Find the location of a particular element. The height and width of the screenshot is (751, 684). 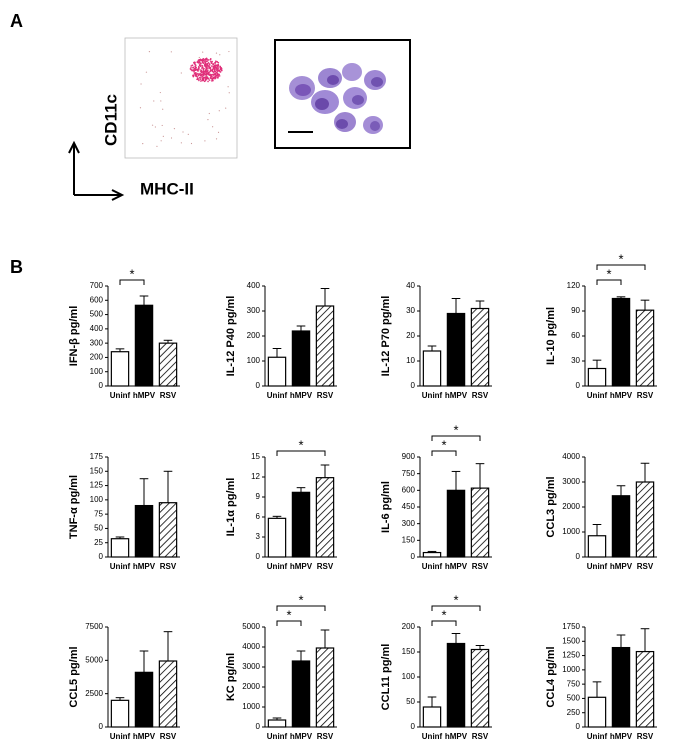

y-tick-label: 3000 is located at coordinates (571, 481).